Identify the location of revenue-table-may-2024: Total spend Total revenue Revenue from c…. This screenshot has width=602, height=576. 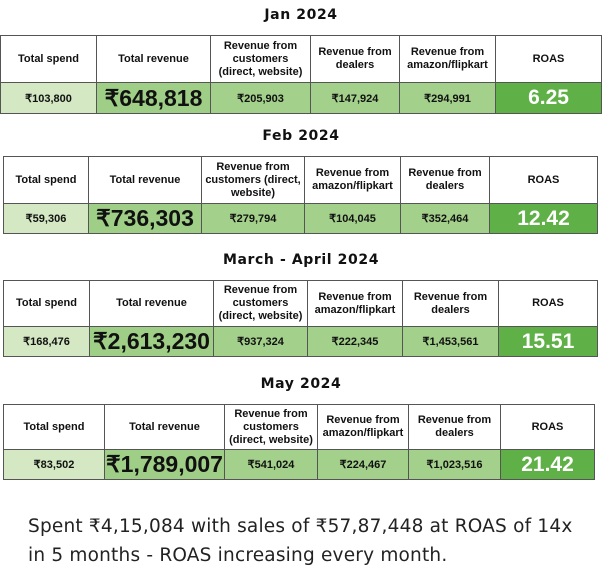
(299, 442).